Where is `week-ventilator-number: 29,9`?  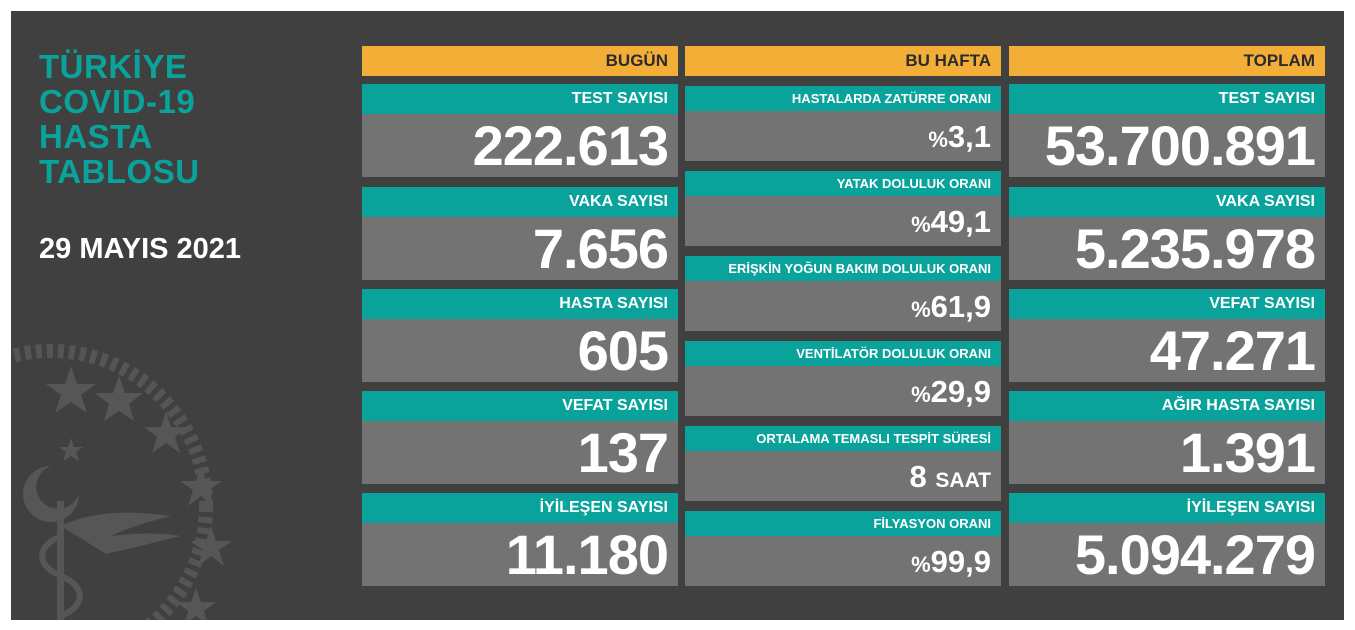 week-ventilator-number: 29,9 is located at coordinates (960, 391).